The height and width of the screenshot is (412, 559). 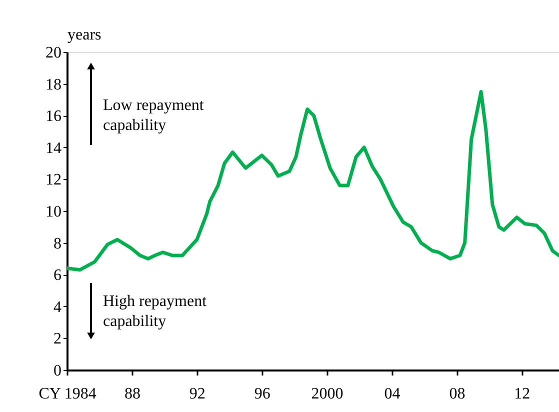 What do you see at coordinates (54, 148) in the screenshot?
I see `y-tick-label: 14` at bounding box center [54, 148].